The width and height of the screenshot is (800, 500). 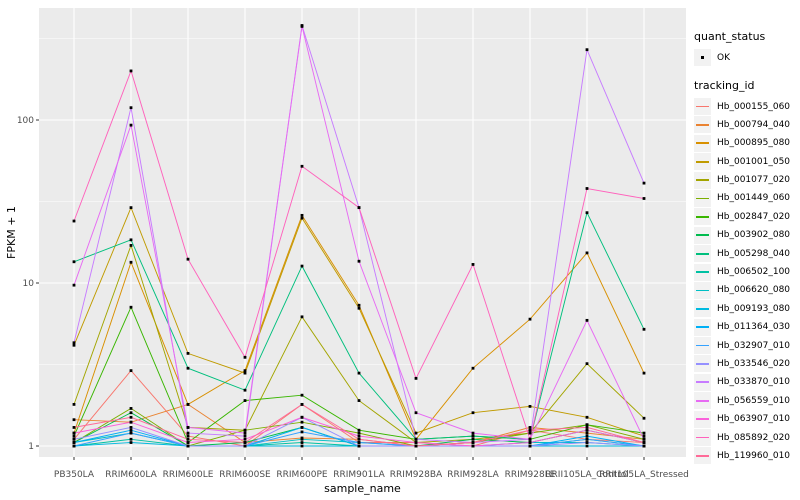 I want to click on legend-item-label: Hb_063907_010, so click(x=754, y=419).